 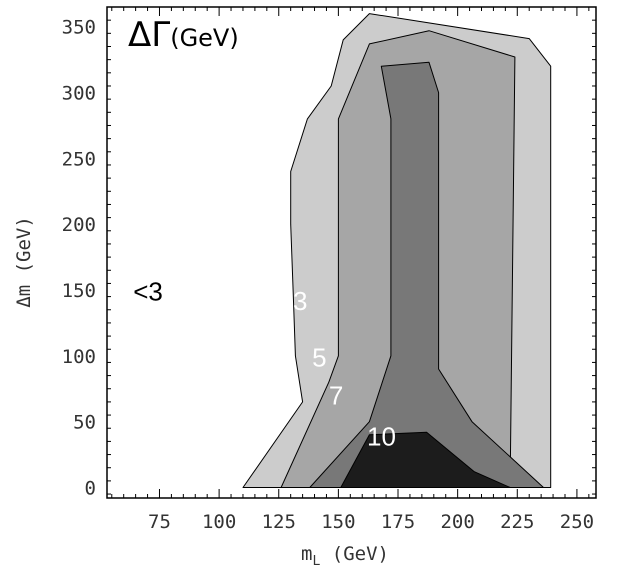 What do you see at coordinates (381, 436) in the screenshot?
I see `contour-label: 10` at bounding box center [381, 436].